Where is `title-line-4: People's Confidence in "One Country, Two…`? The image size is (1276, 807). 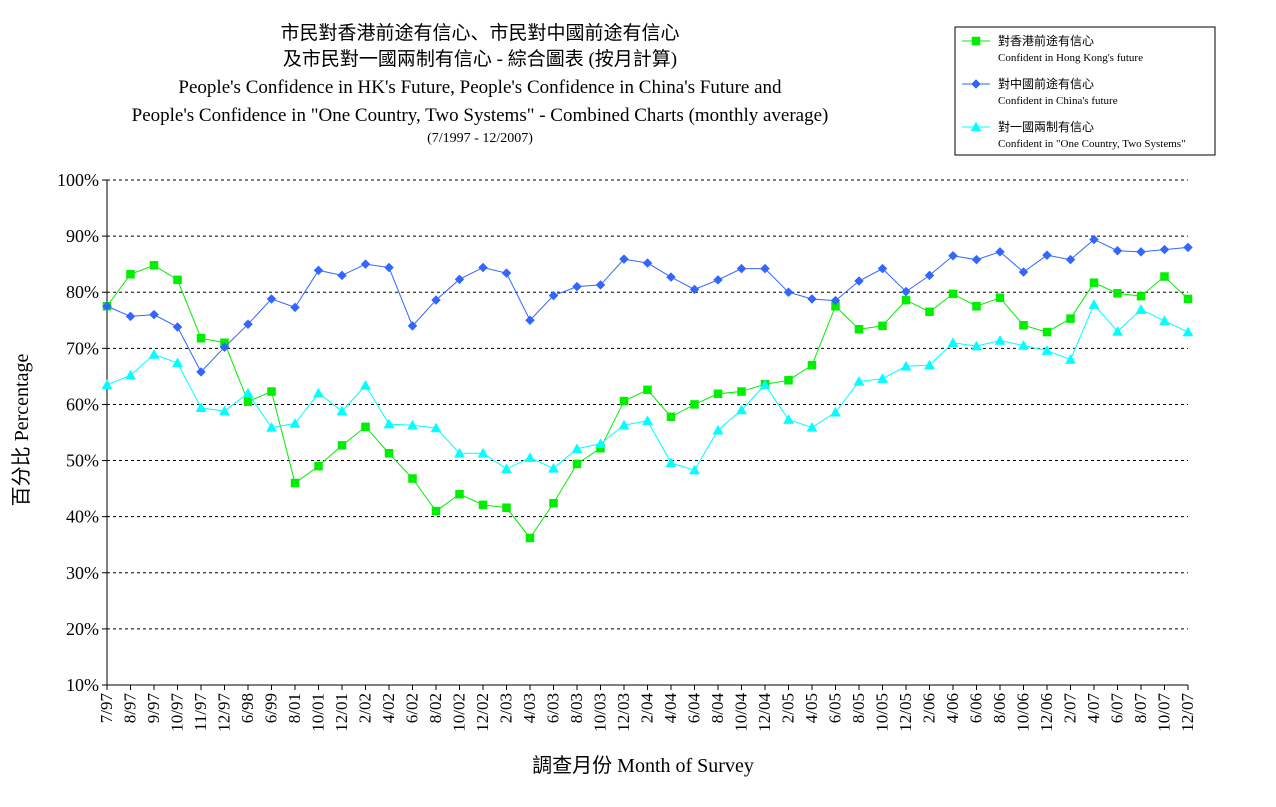
title-line-4: People's Confidence in "One Country, Two… is located at coordinates (480, 115).